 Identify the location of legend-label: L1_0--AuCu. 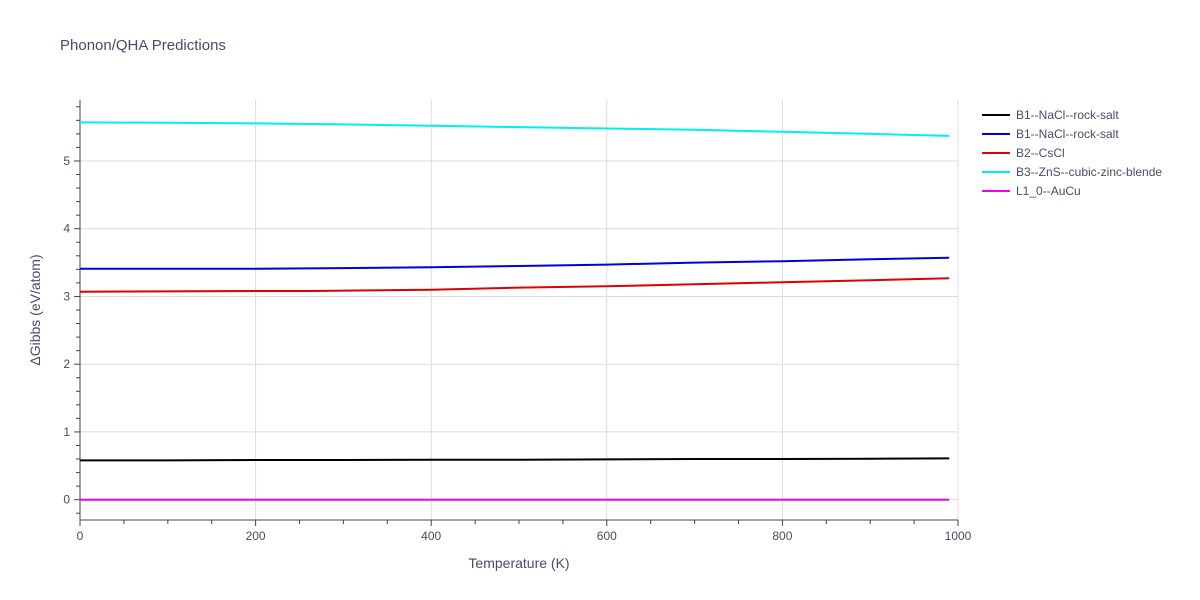
(1048, 191).